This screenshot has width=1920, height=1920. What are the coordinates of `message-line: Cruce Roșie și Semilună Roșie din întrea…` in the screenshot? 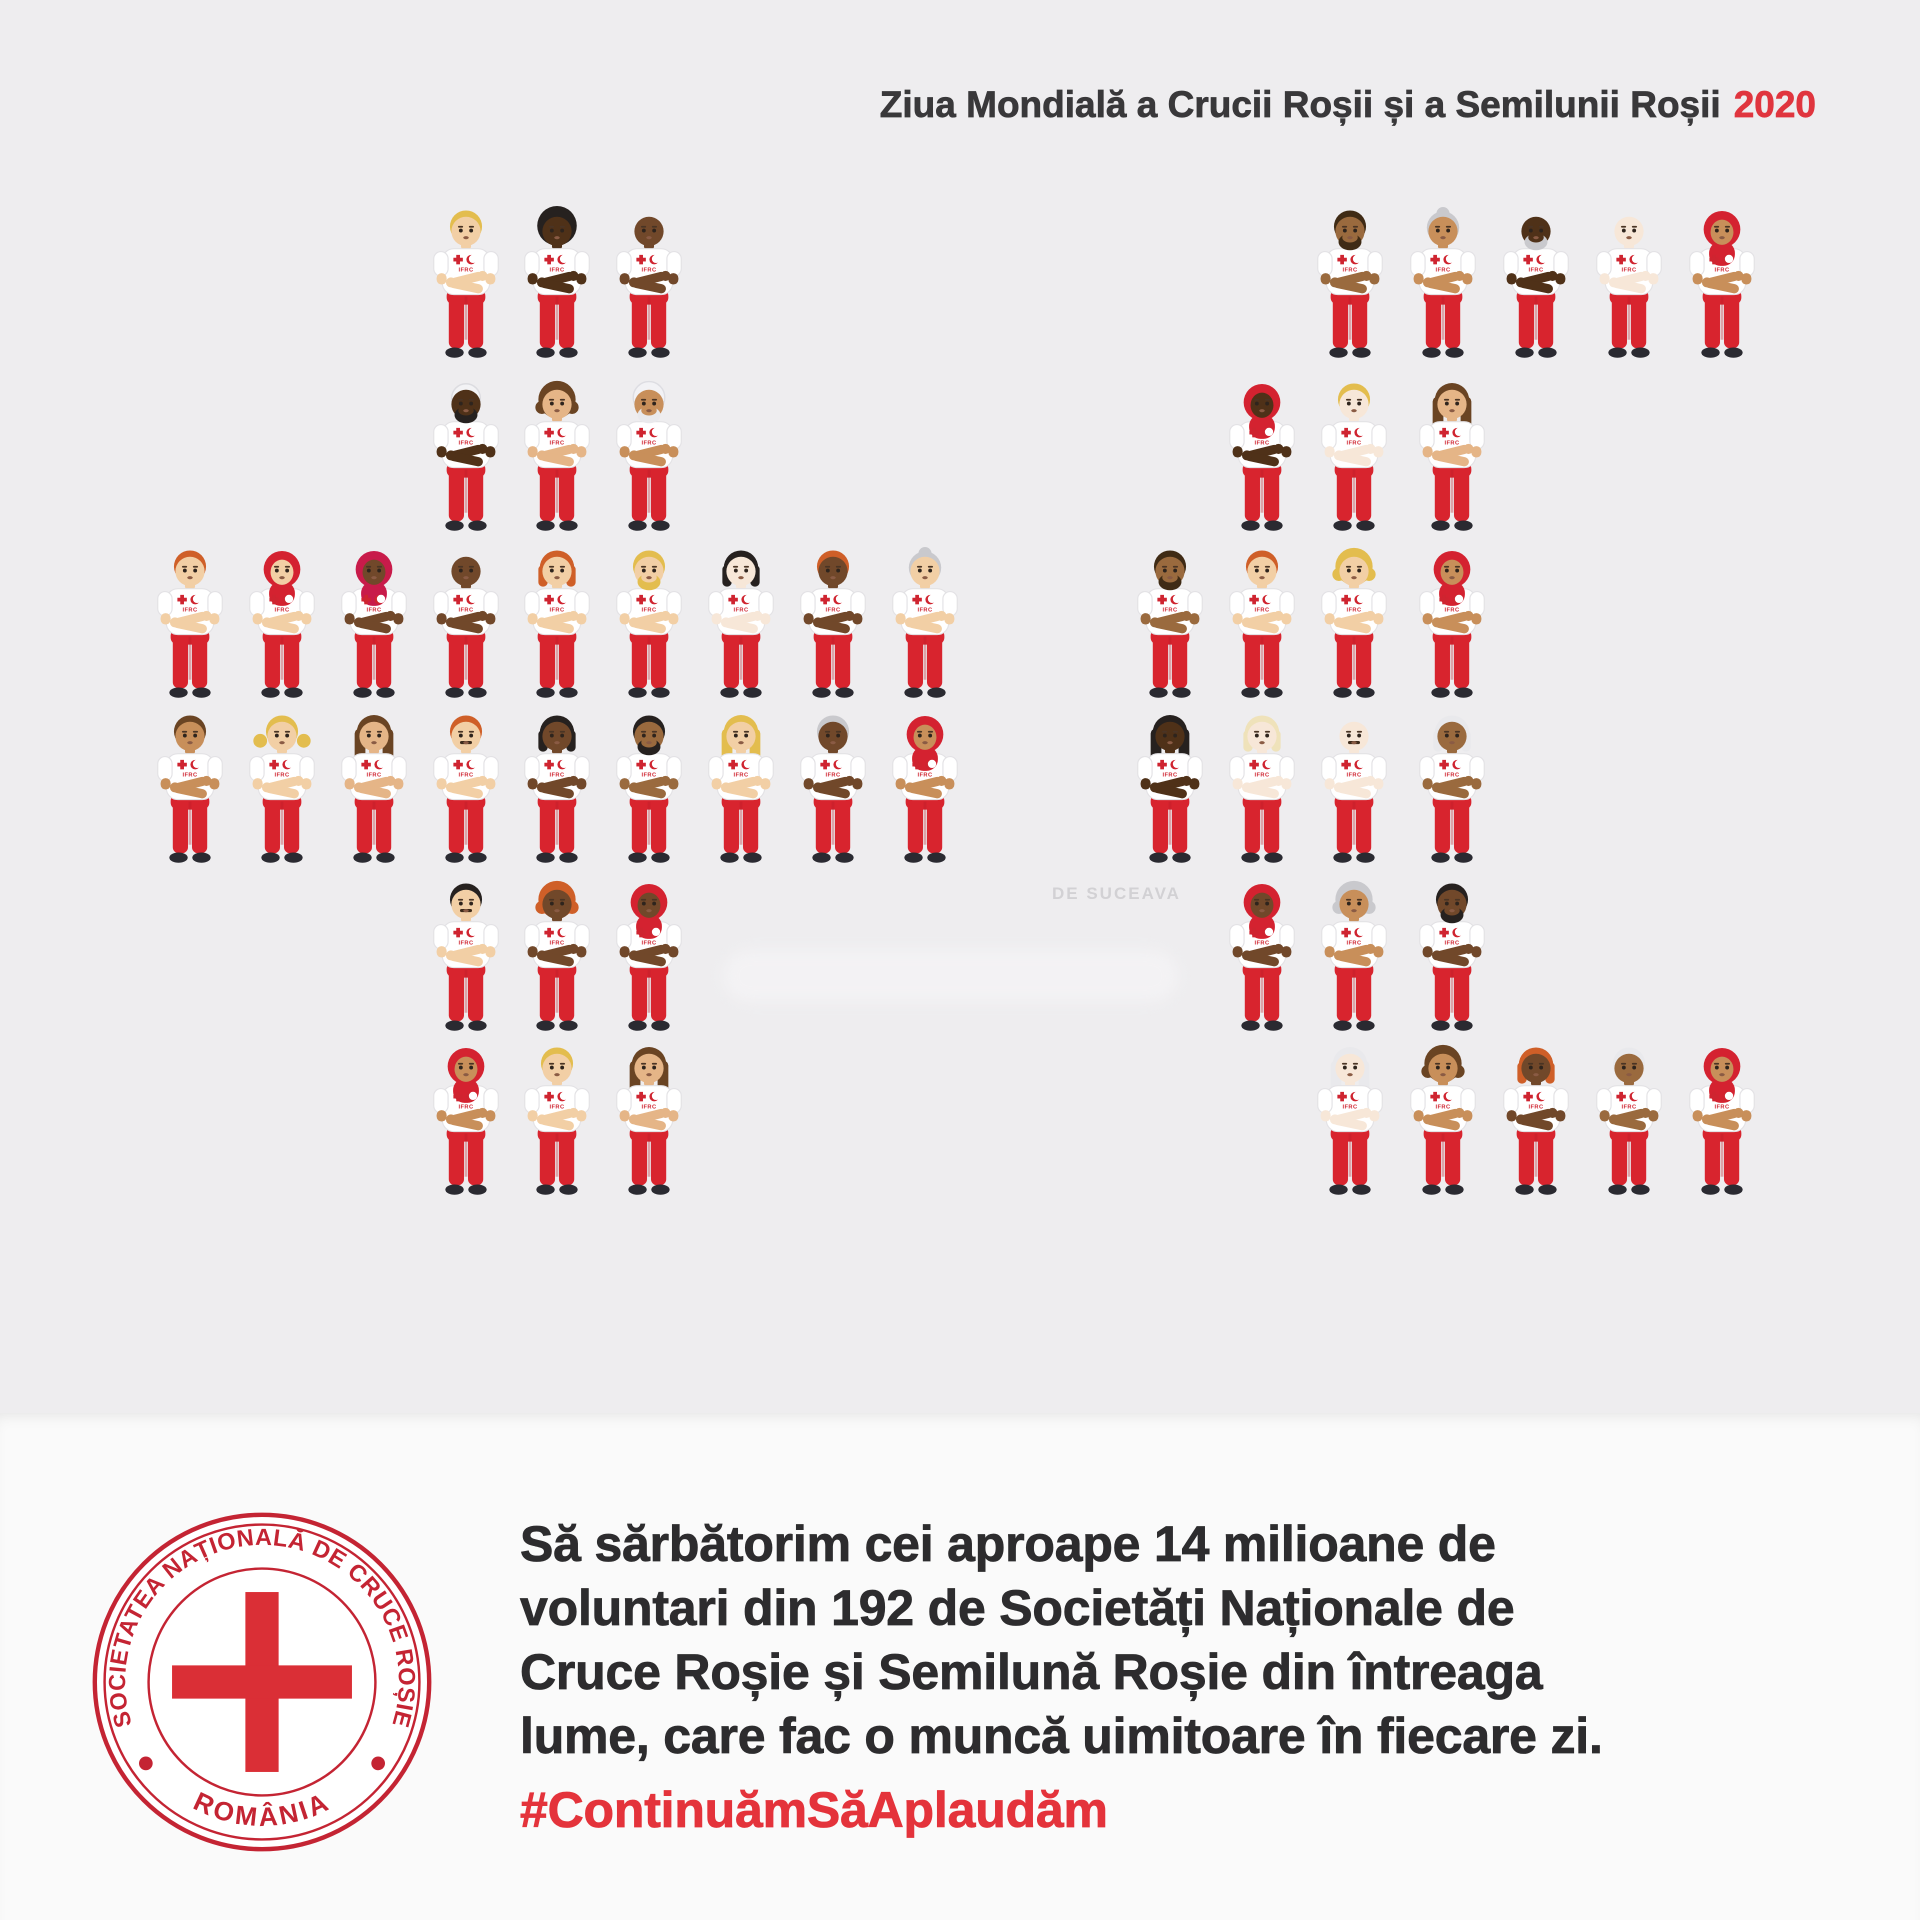 It's located at (1031, 1672).